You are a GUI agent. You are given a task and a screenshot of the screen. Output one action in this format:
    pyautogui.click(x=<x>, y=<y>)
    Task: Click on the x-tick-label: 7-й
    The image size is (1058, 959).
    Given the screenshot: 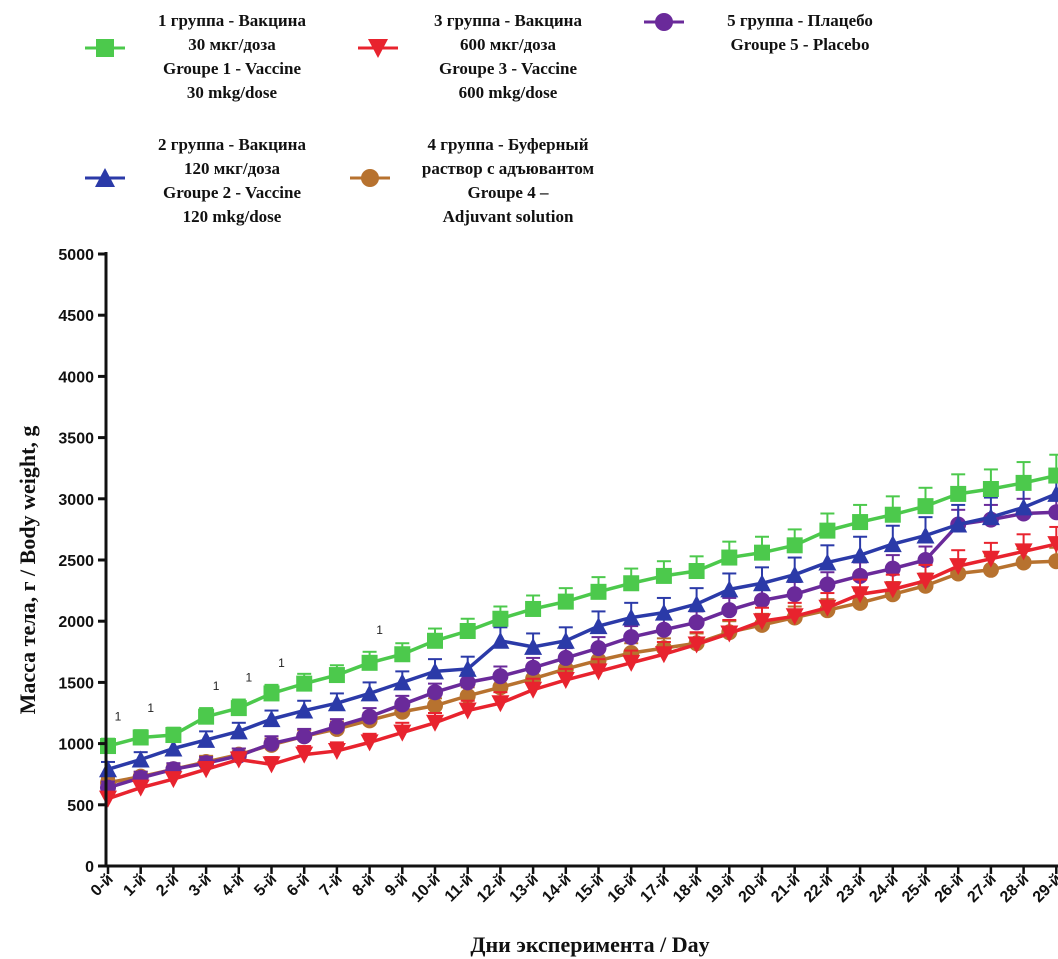 What is the action you would take?
    pyautogui.click(x=331, y=885)
    